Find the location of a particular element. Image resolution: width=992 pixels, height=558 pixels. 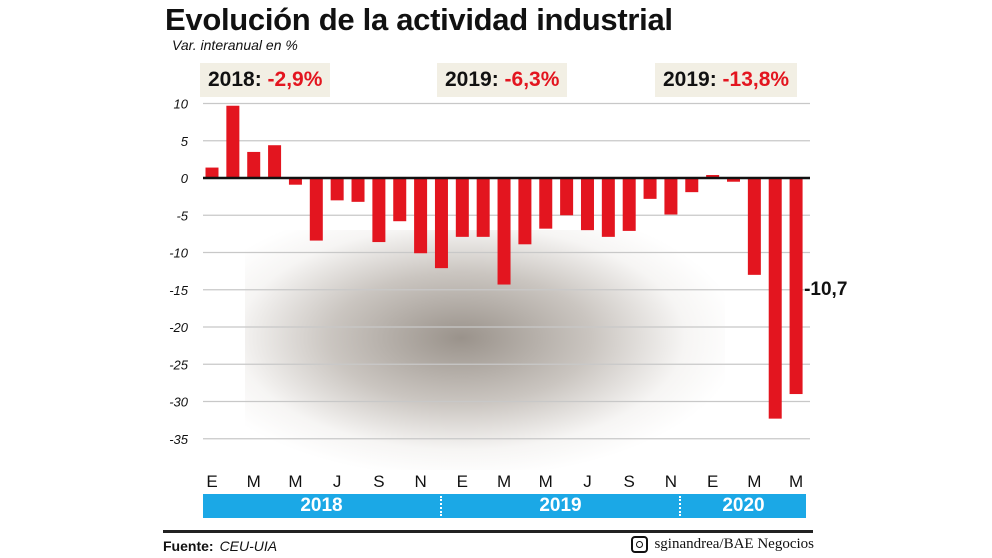

y-tick-label: -30 is located at coordinates (179, 402).